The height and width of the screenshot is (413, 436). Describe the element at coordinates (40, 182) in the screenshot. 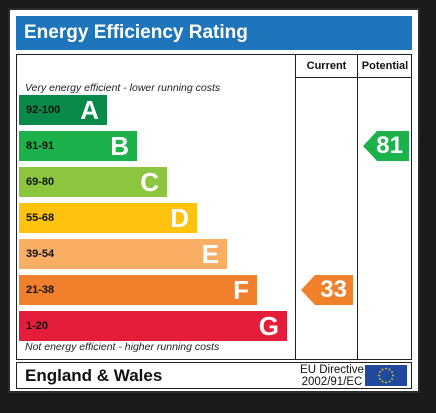

I see `band-range-label: 69-80` at that location.